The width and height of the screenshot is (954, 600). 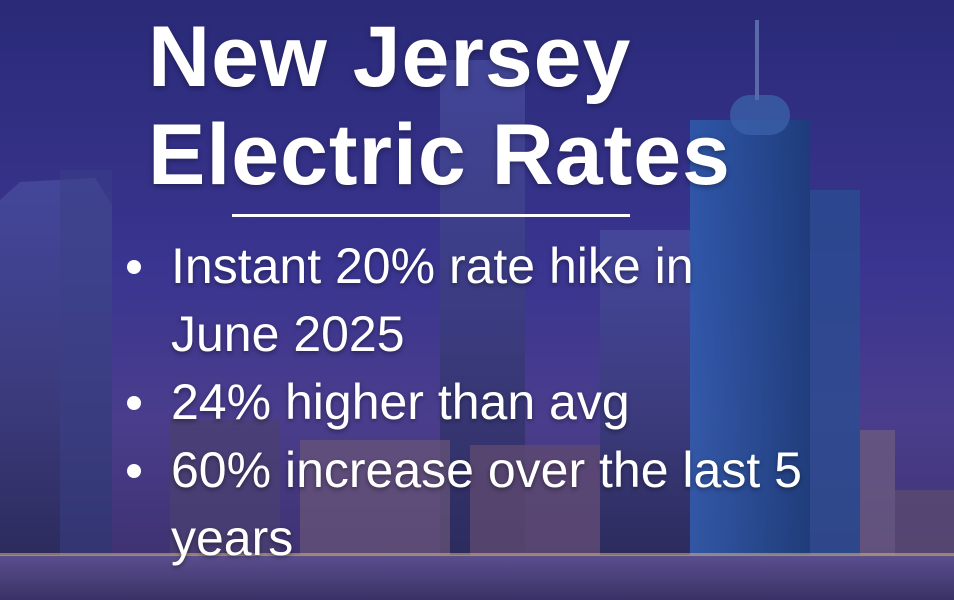 What do you see at coordinates (390, 57) in the screenshot?
I see `title-line: New Jersey` at bounding box center [390, 57].